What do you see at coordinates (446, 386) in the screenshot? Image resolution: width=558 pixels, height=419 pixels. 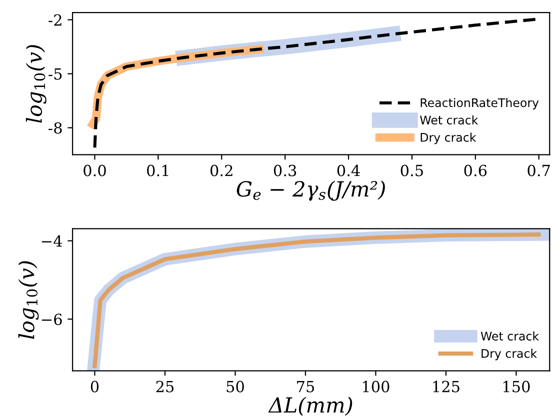 I see `x-tick-label: 125` at bounding box center [446, 386].